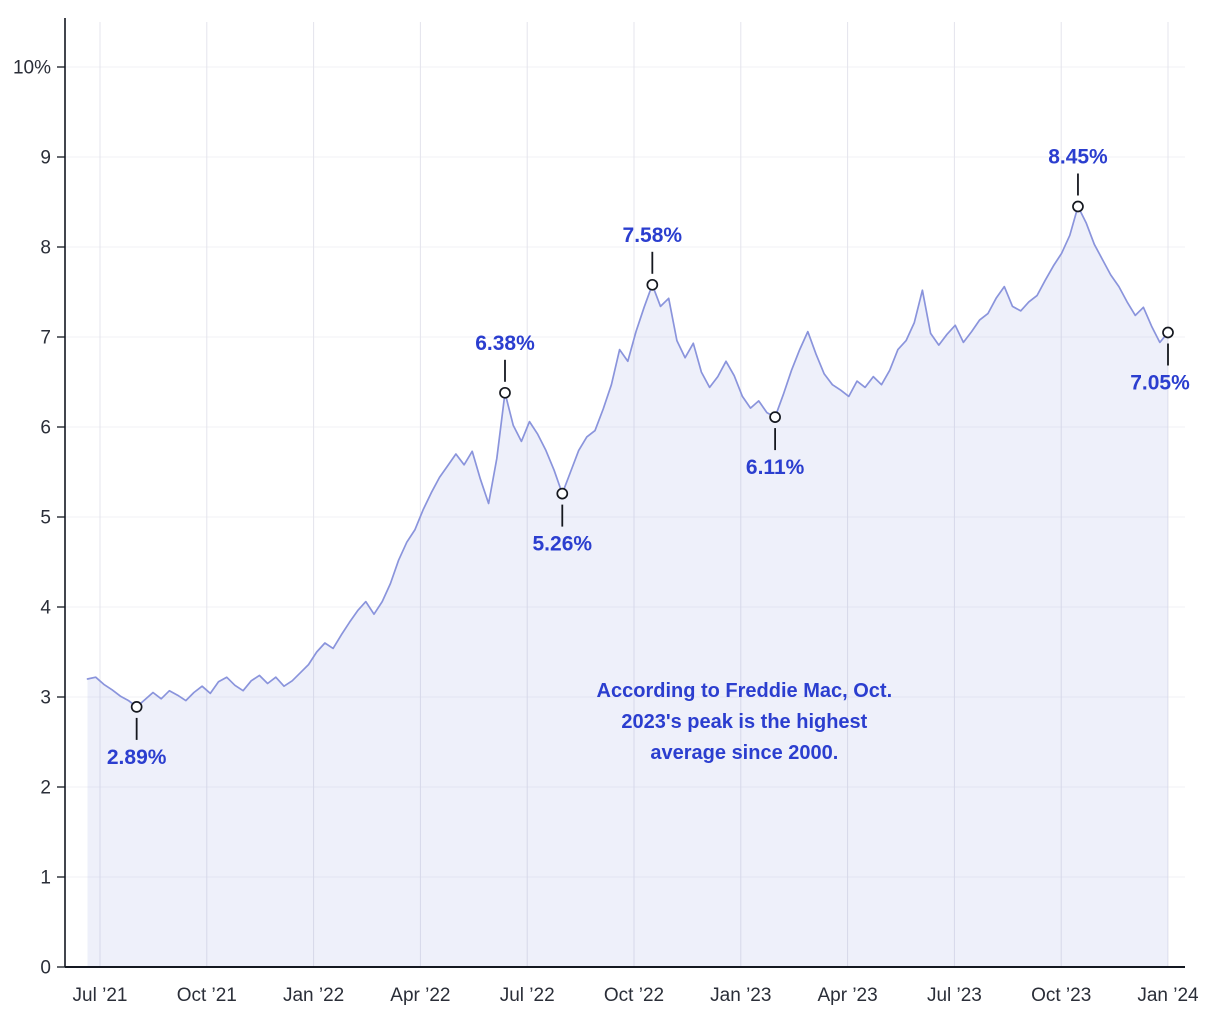 Image resolution: width=1220 pixels, height=1025 pixels. I want to click on x-tick-label: Oct ’23, so click(1061, 995).